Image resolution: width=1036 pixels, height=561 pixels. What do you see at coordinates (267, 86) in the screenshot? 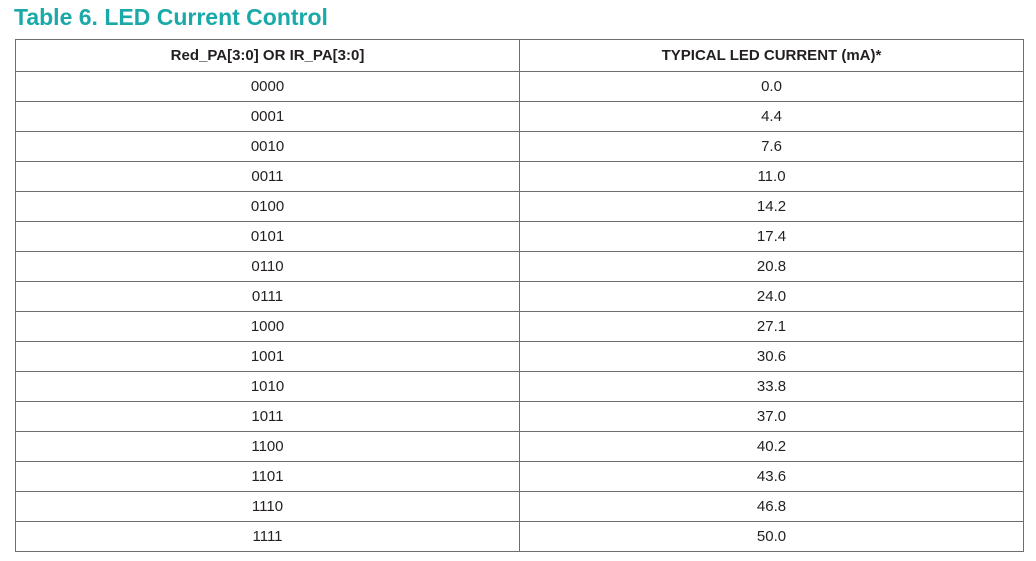
I see `cell-register-bits: 0000` at bounding box center [267, 86].